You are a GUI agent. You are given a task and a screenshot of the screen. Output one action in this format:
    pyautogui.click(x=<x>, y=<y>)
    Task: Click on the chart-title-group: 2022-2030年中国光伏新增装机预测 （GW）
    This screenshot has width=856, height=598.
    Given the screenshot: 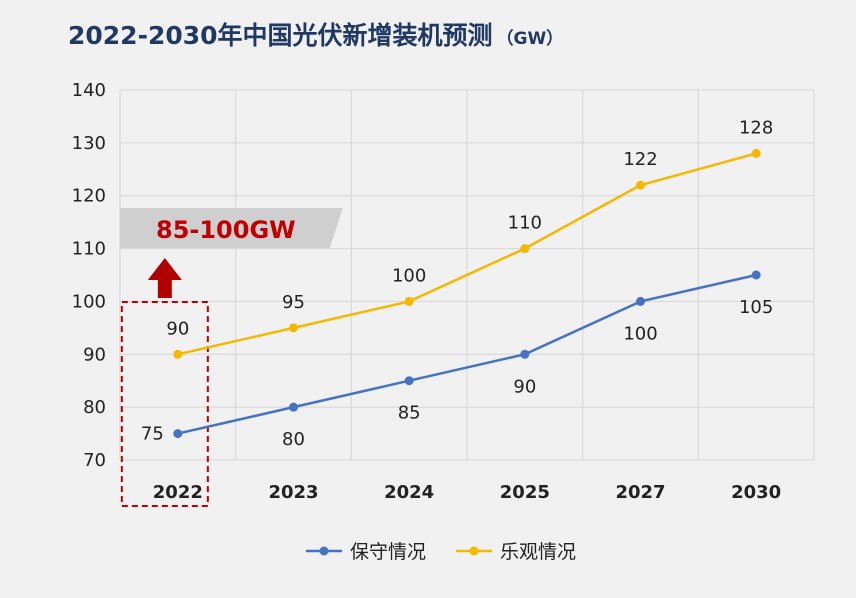 What is the action you would take?
    pyautogui.click(x=315, y=35)
    